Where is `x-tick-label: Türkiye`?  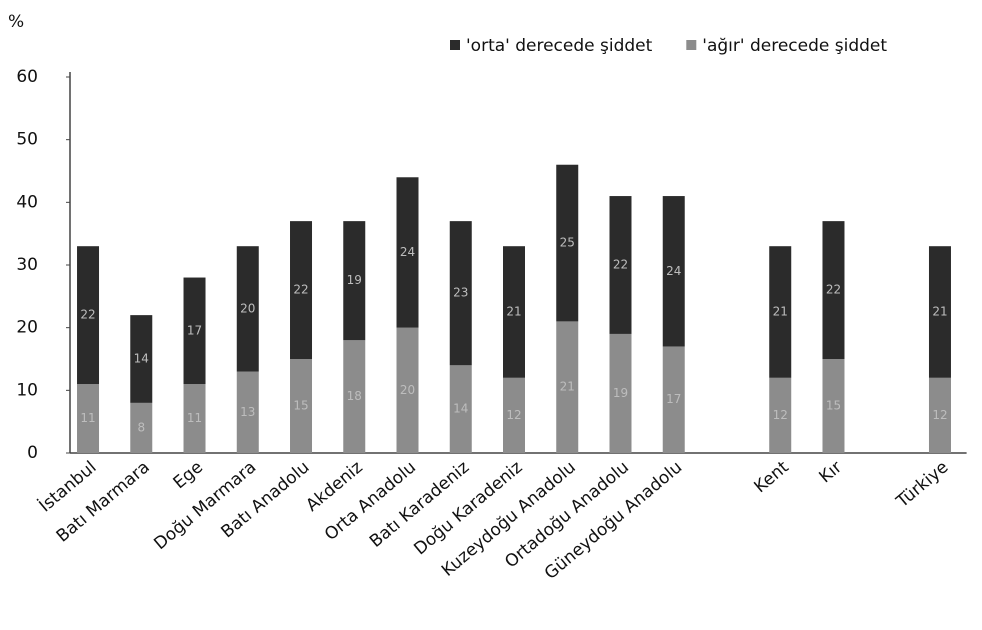
x-tick-label: Türkiye is located at coordinates (922, 484).